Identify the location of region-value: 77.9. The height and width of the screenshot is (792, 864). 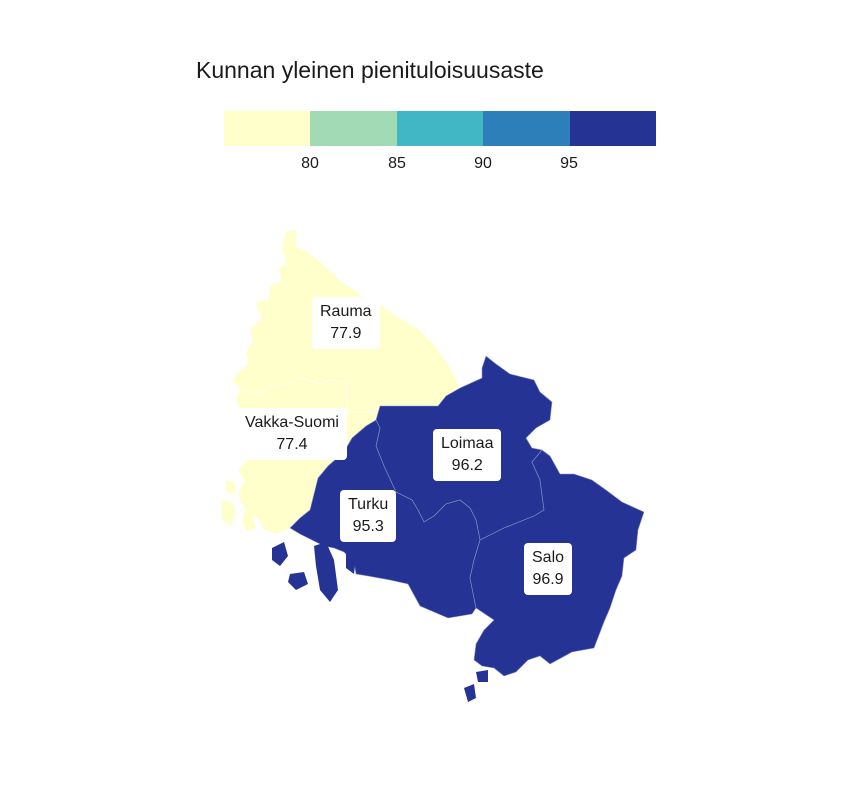
(346, 333).